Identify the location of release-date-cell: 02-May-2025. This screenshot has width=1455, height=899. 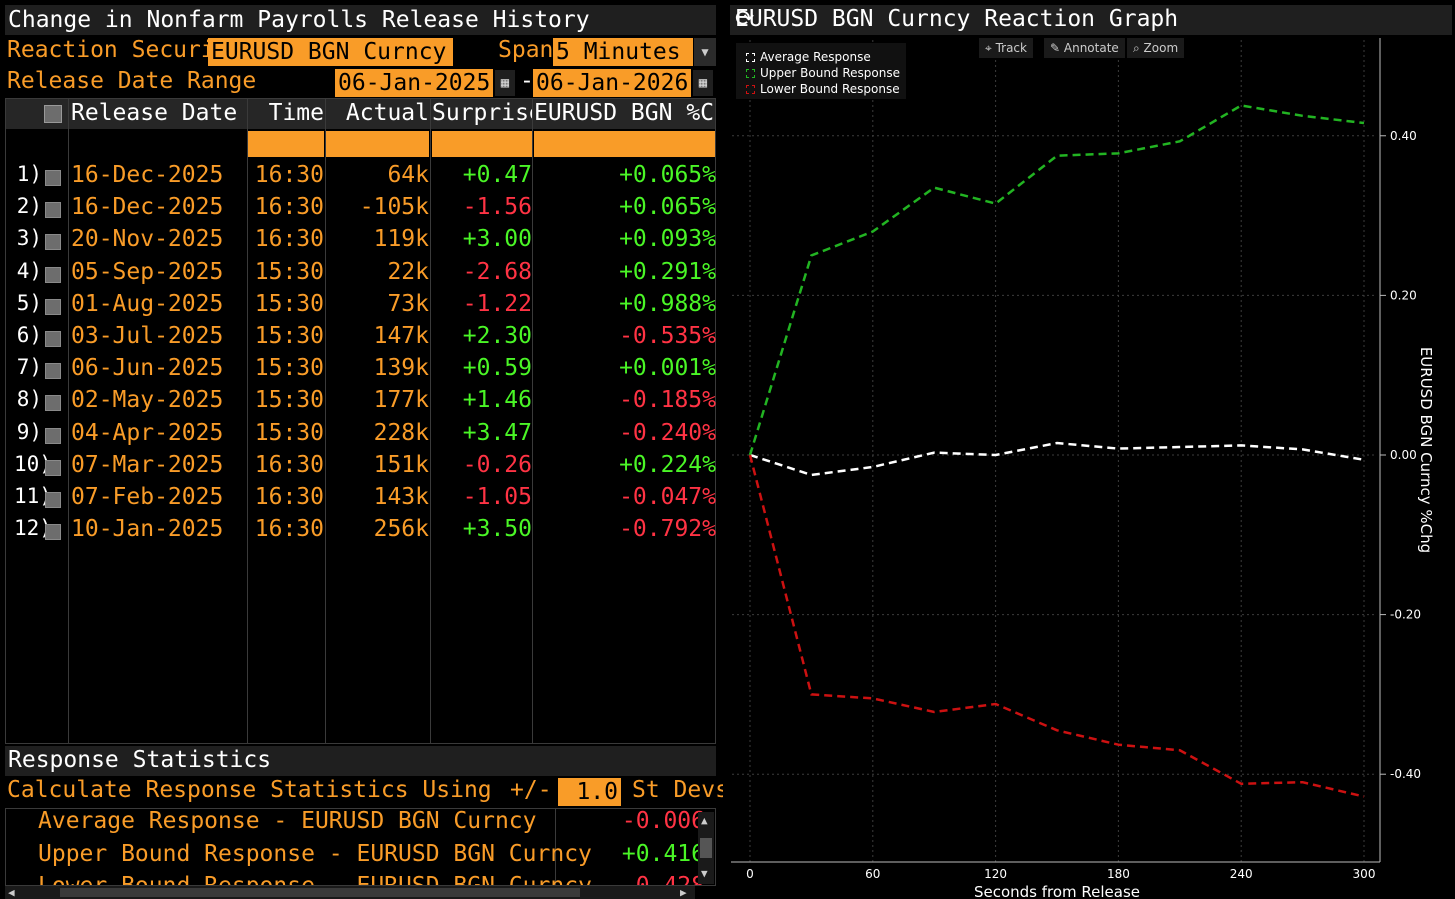
(147, 400).